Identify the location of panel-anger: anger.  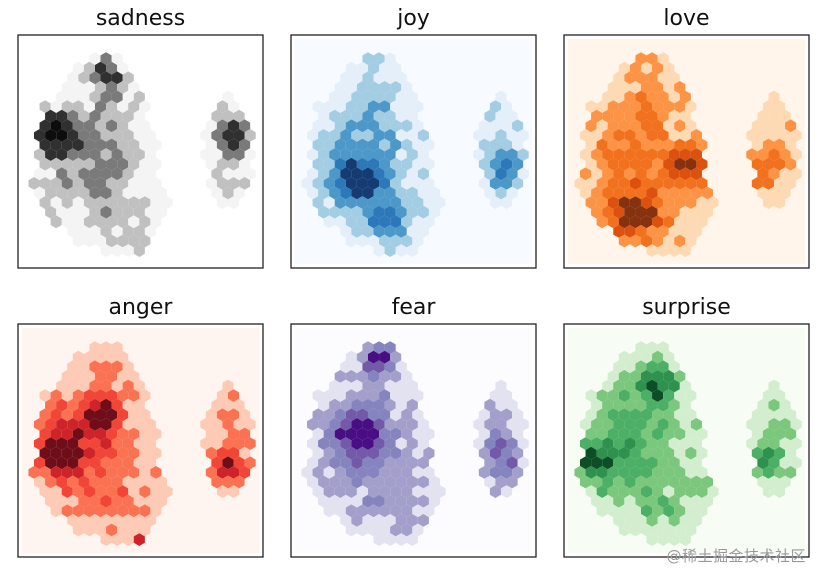
(140, 426).